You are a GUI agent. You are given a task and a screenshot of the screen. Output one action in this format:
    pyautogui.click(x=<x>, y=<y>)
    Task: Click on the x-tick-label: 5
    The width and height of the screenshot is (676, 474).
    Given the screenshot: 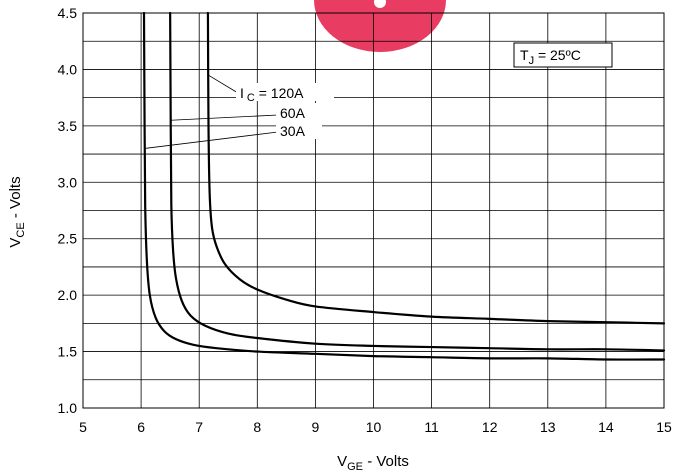 What is the action you would take?
    pyautogui.click(x=83, y=427)
    